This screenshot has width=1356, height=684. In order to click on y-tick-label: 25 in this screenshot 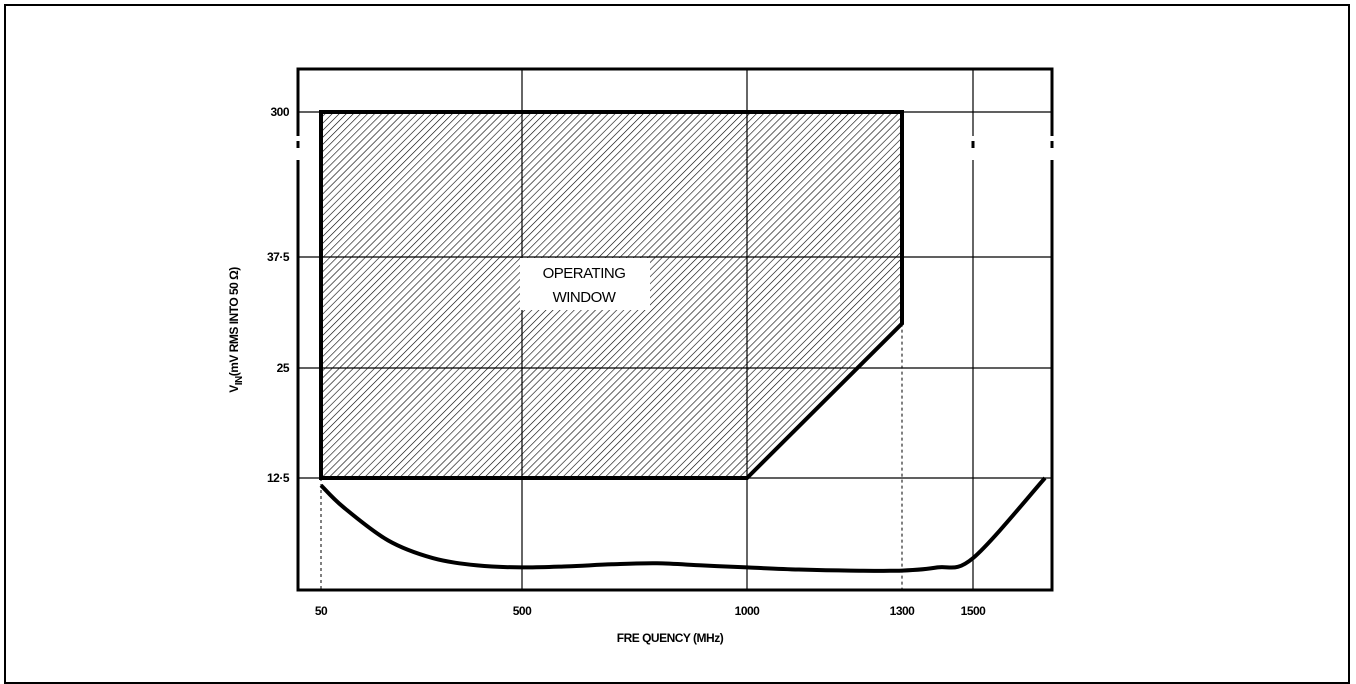, I will do `click(283, 368)`.